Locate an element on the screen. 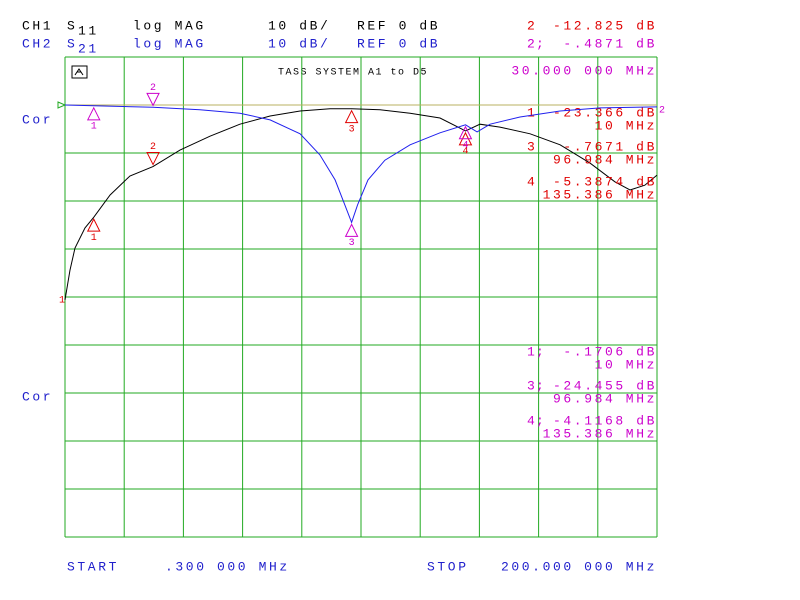  stop-label: STOP is located at coordinates (448, 566).